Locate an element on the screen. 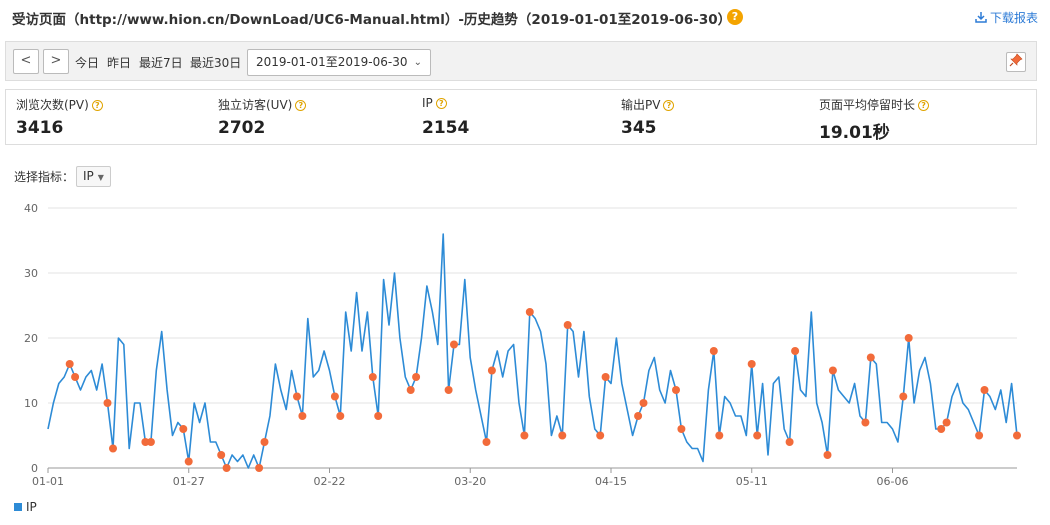 The image size is (1050, 525). metric-dropdown: IP ▼ is located at coordinates (93, 176).